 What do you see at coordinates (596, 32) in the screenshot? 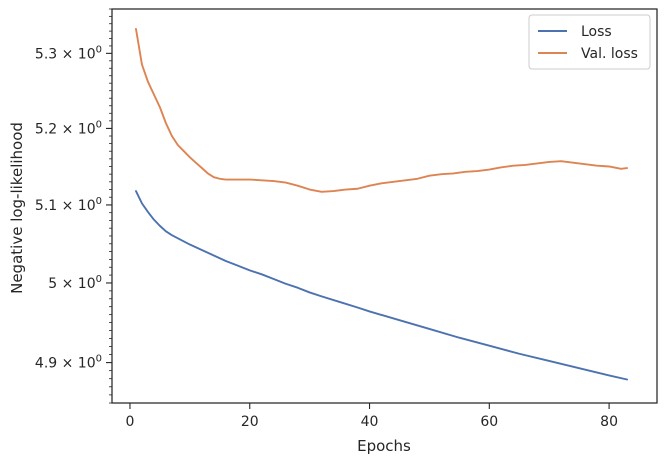
I see `legend-label-1: Loss` at bounding box center [596, 32].